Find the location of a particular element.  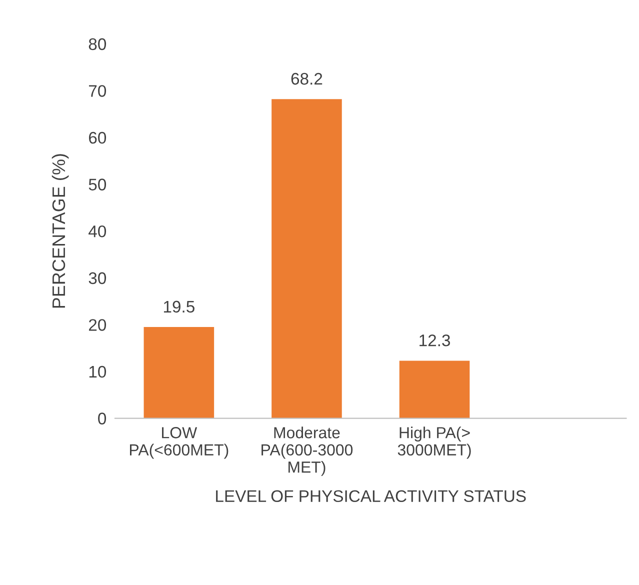

y-axis-title: PERCENTAGE (%) is located at coordinates (60, 231).